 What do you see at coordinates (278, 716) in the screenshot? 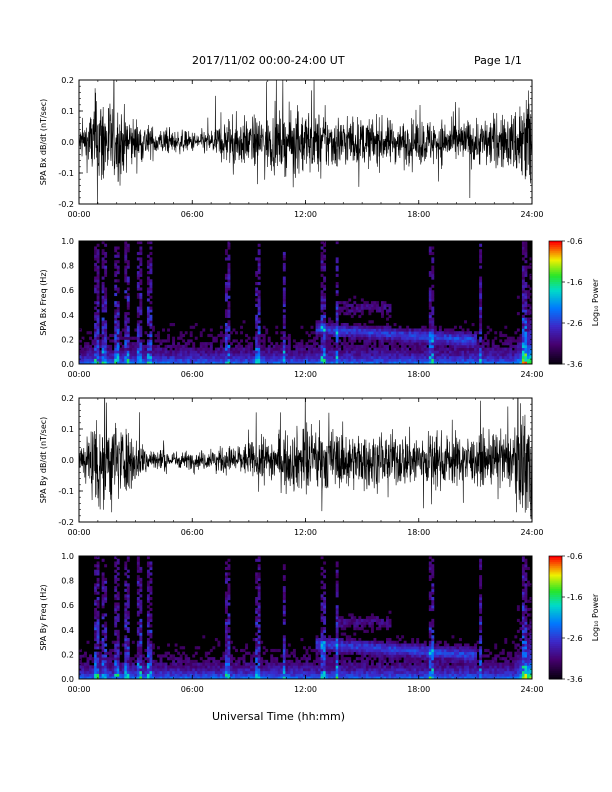
I see `x-axis-title: Universal Time (hh:mm)` at bounding box center [278, 716].